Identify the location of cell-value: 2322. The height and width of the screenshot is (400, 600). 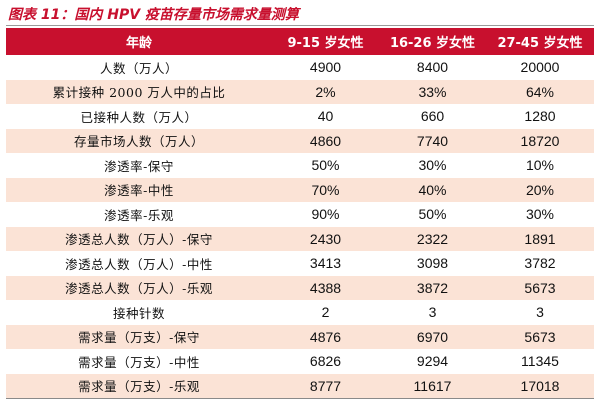
(432, 238).